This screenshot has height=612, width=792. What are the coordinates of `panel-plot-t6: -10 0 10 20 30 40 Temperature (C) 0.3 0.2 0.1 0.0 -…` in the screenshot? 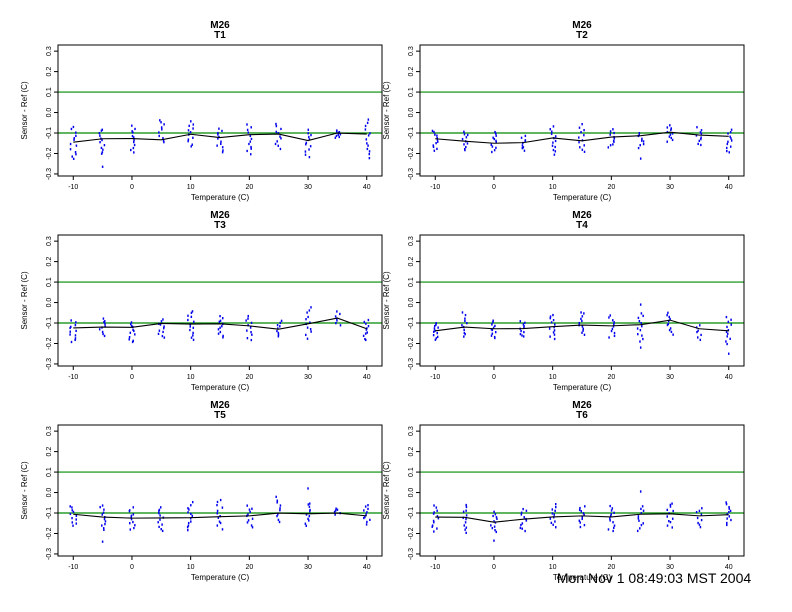 It's located at (563, 503).